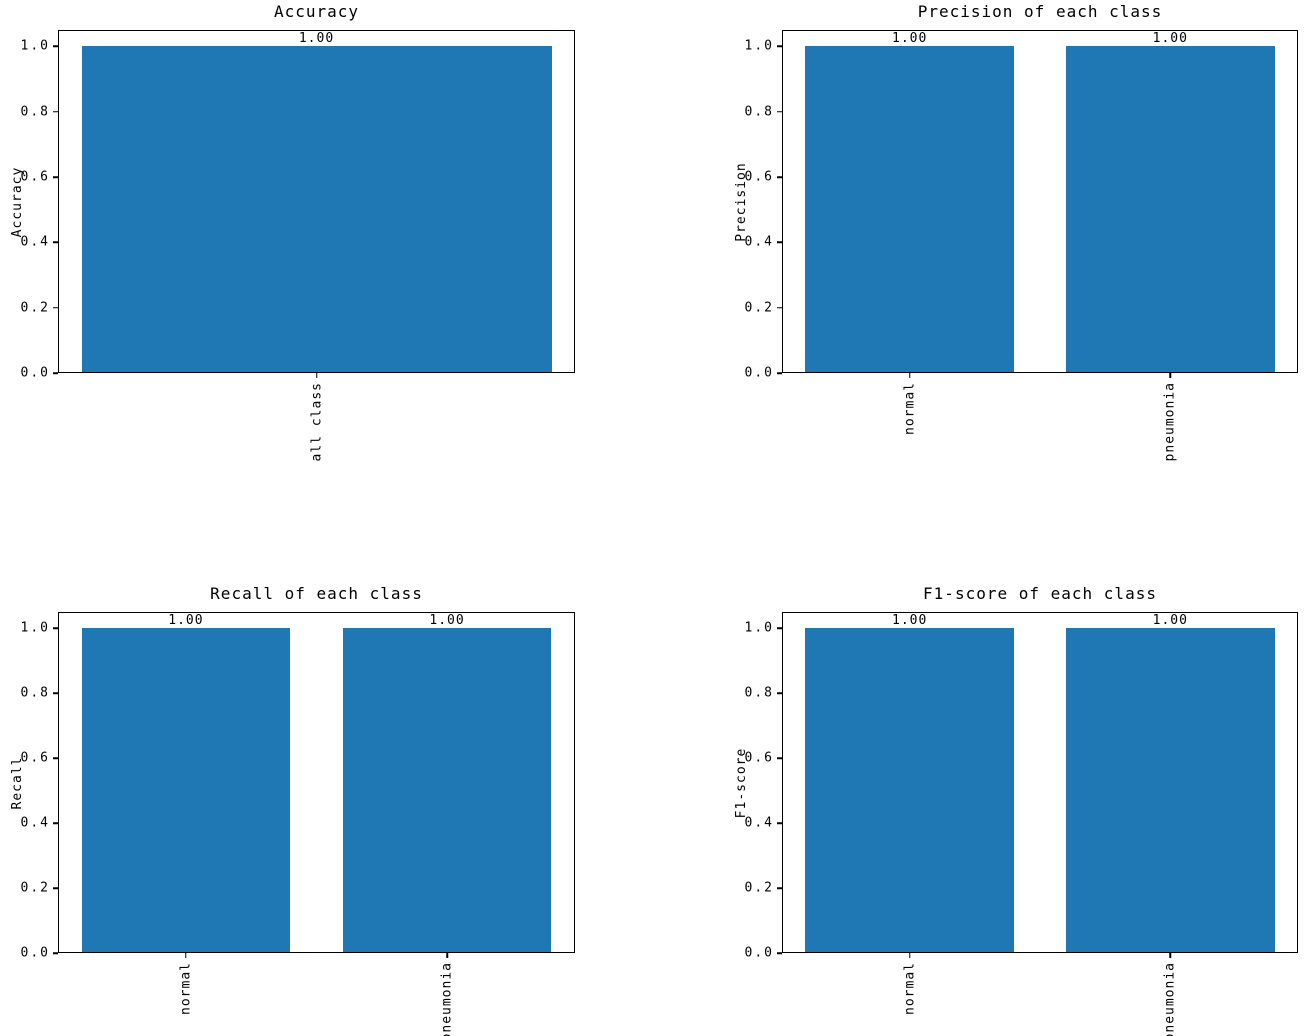 The height and width of the screenshot is (1036, 1308). I want to click on chart-title: Precision of each class, so click(1040, 11).